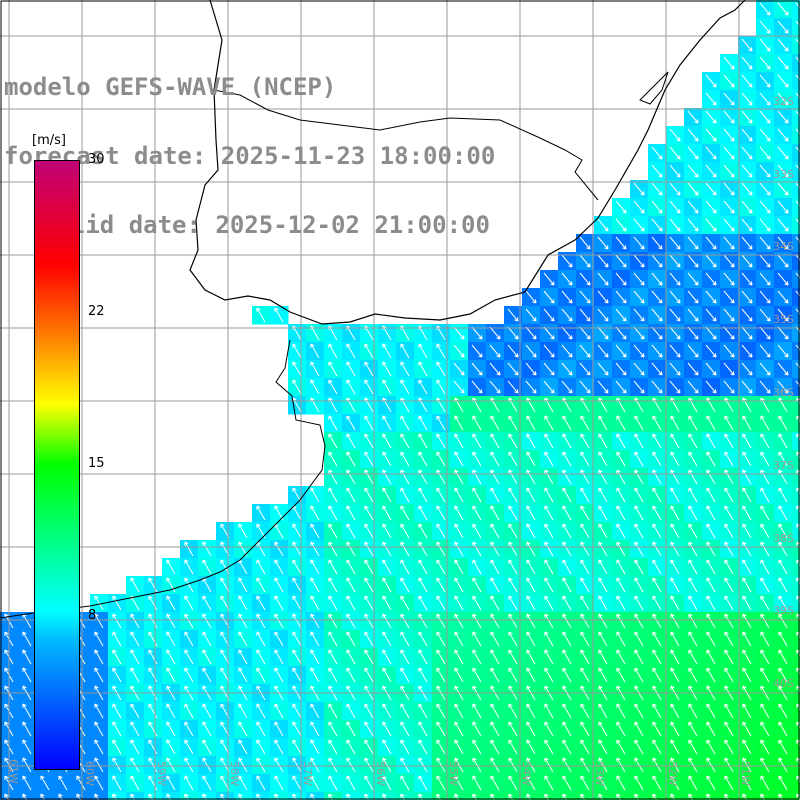 Image resolution: width=800 pixels, height=800 pixels. I want to click on lat-label: 37S, so click(783, 465).